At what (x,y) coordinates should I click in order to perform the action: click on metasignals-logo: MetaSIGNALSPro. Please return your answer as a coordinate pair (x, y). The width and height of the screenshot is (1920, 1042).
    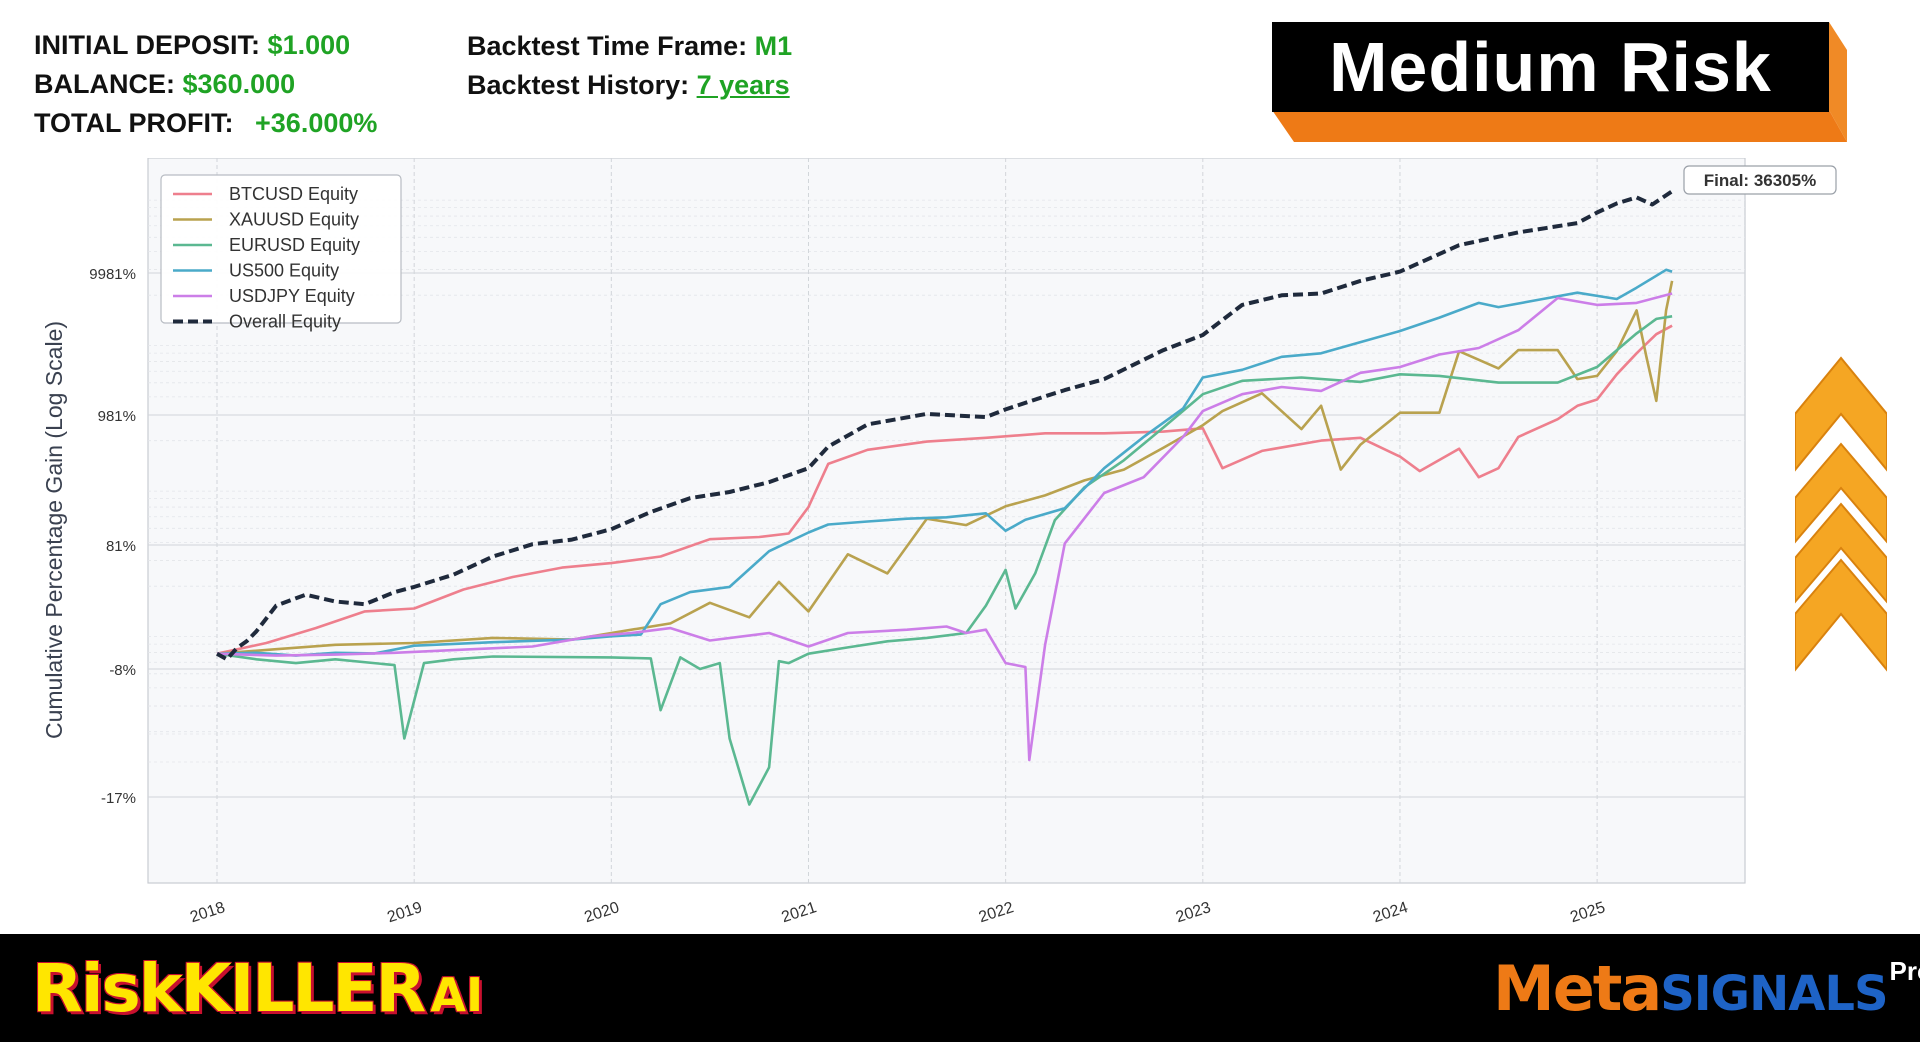
    Looking at the image, I should click on (1706, 988).